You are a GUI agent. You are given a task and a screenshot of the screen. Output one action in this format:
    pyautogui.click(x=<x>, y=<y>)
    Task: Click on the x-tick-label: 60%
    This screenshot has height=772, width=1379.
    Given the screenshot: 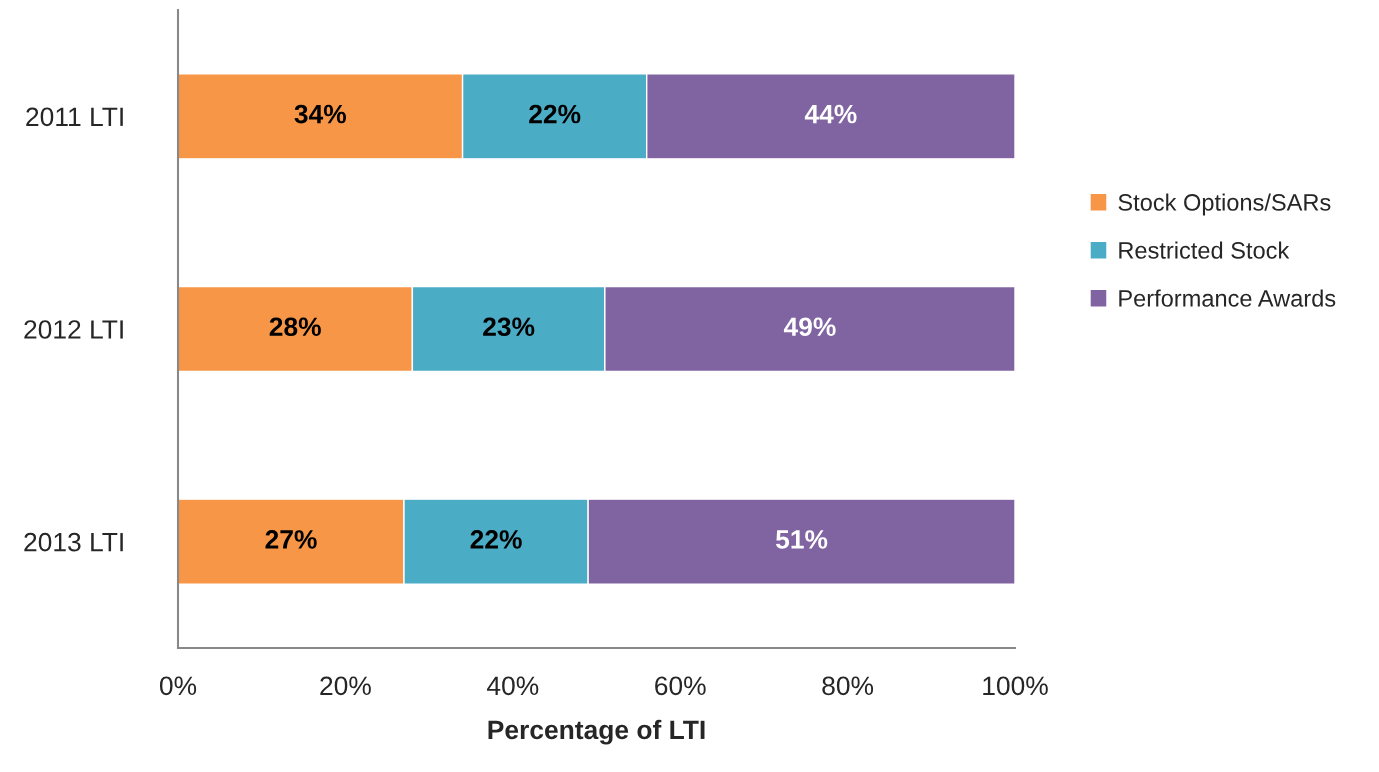 What is the action you would take?
    pyautogui.click(x=680, y=686)
    